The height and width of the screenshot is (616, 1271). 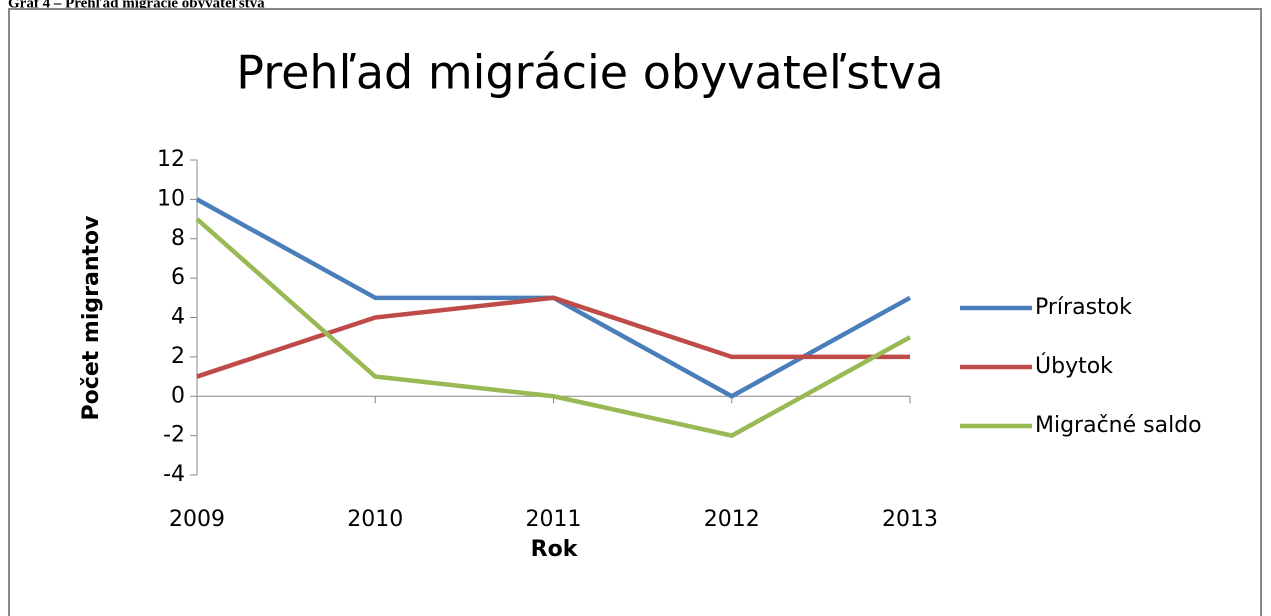 I want to click on y-tick-label: 8, so click(x=178, y=238).